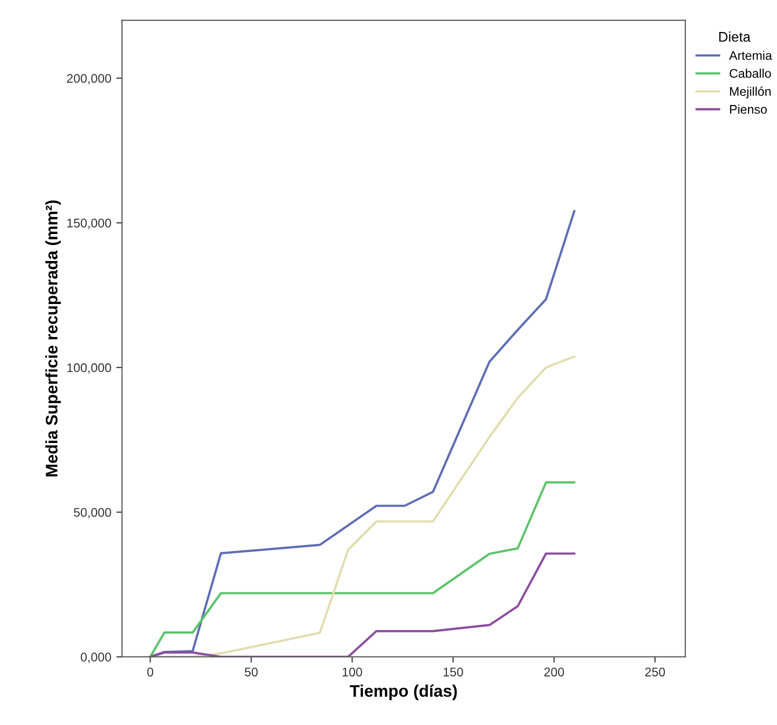 This screenshot has width=777, height=725. Describe the element at coordinates (750, 73) in the screenshot. I see `legend-label: Caballo` at that location.